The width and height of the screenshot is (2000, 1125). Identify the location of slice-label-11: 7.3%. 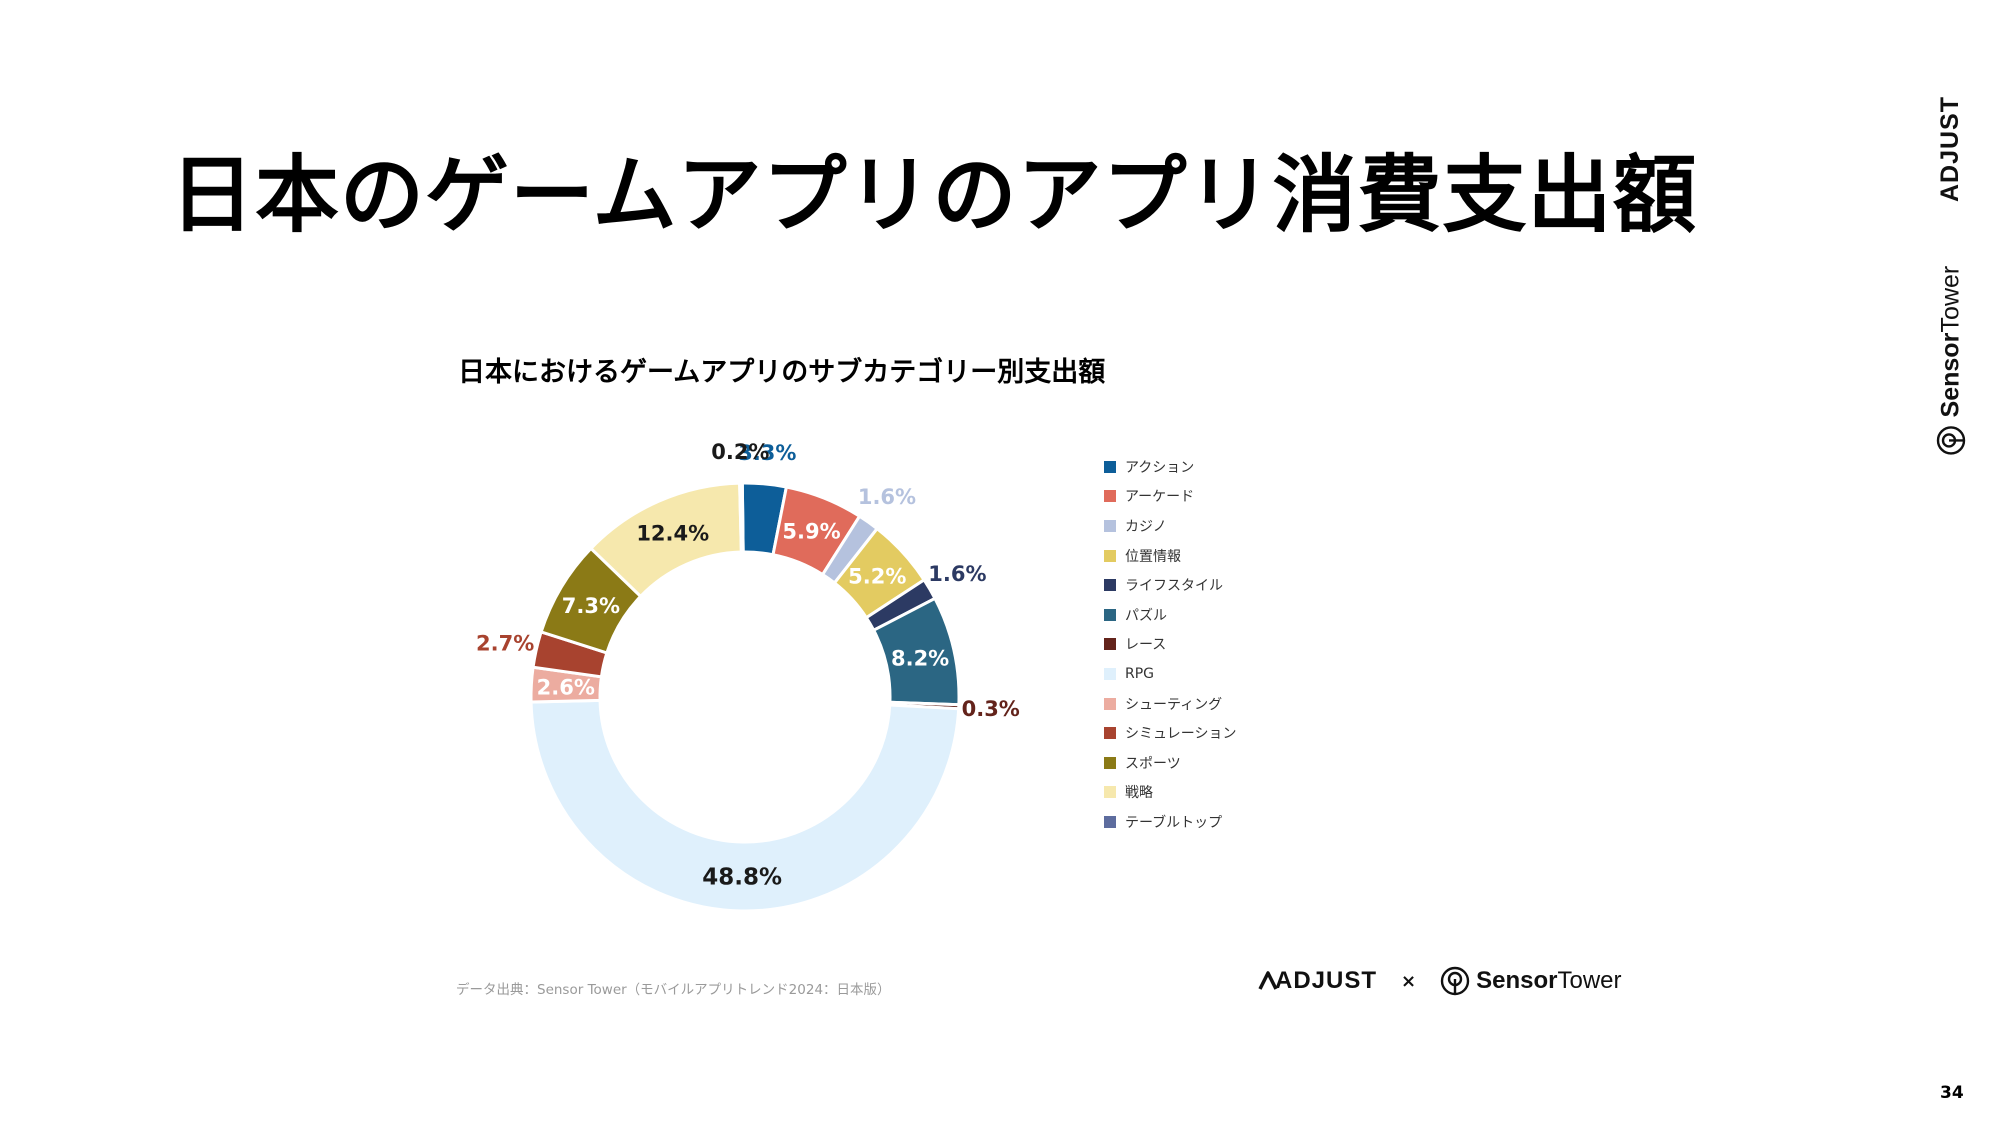
(591, 606).